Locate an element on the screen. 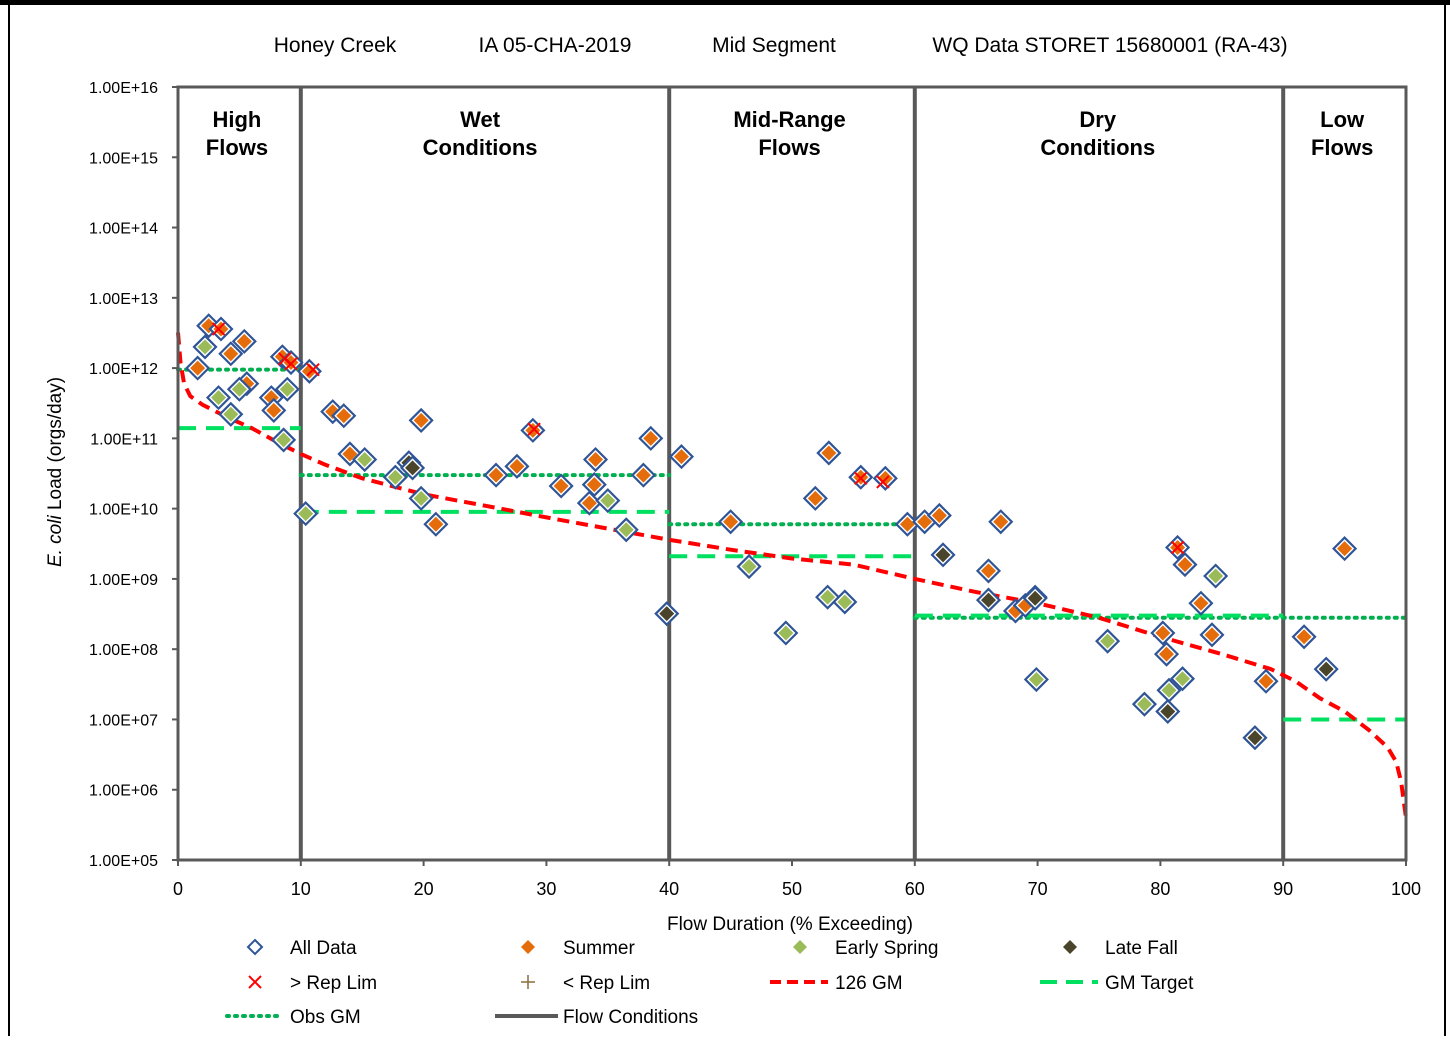 This screenshot has width=1450, height=1041. y-tick-label: 1.00E+10 is located at coordinates (123, 510).